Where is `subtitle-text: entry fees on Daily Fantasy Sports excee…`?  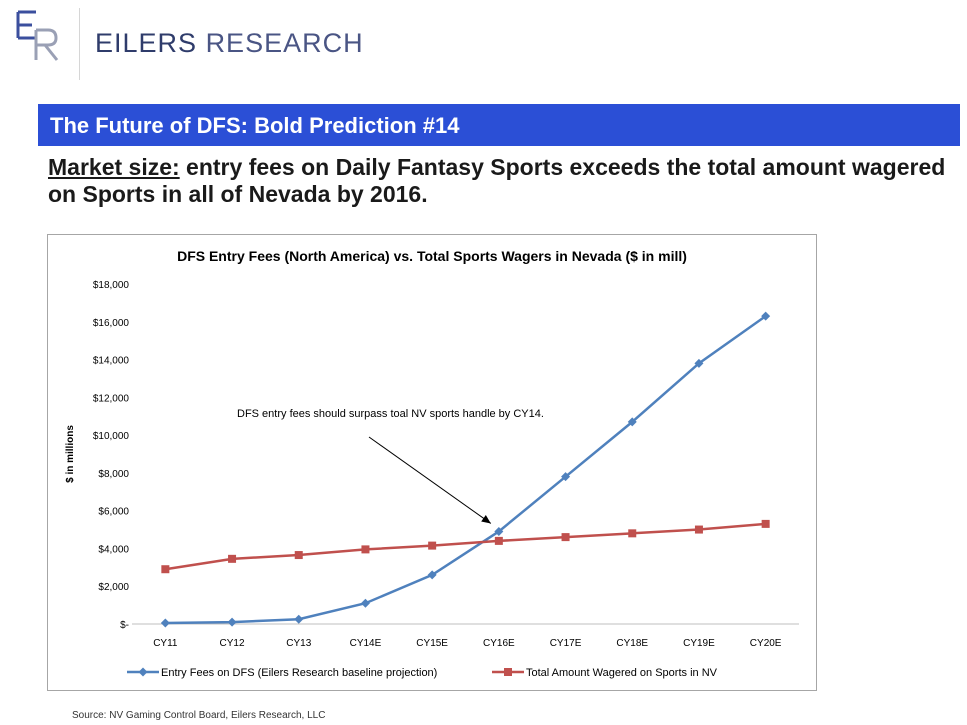
subtitle-text: entry fees on Daily Fantasy Sports excee… is located at coordinates (497, 180).